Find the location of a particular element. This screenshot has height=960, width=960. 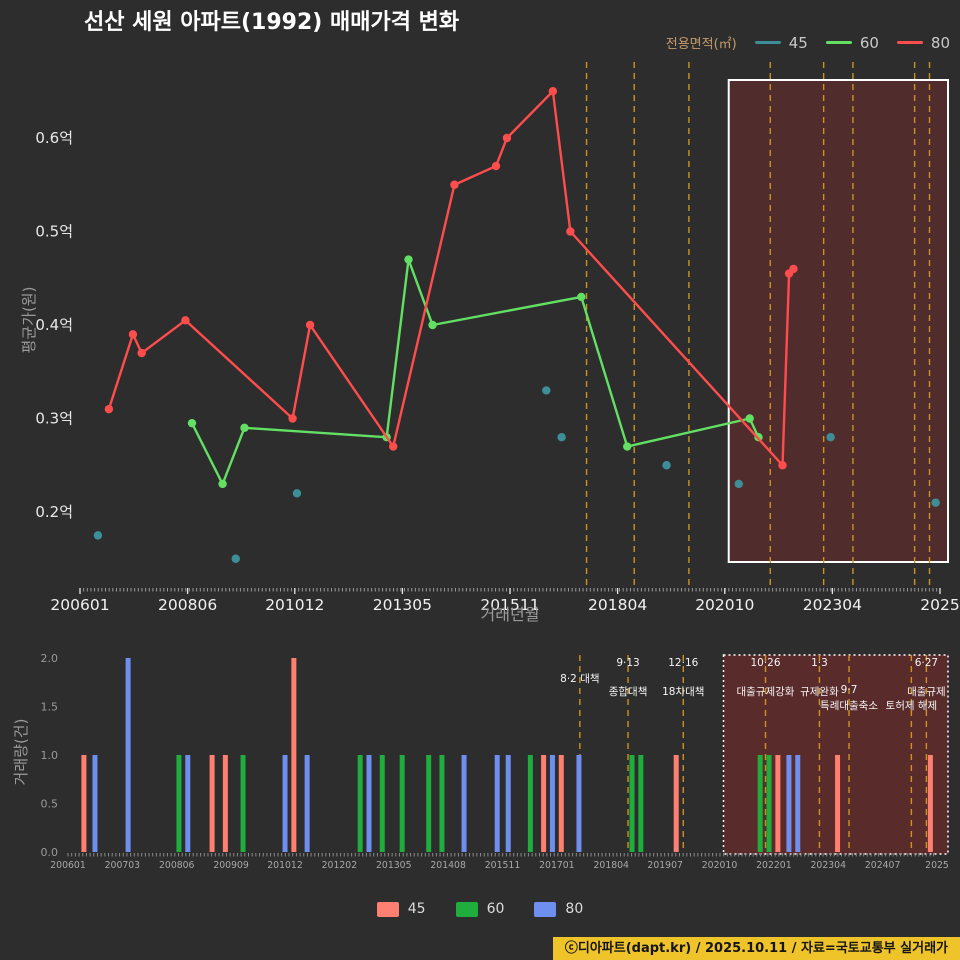

legend-item-80: 80 is located at coordinates (923, 42).